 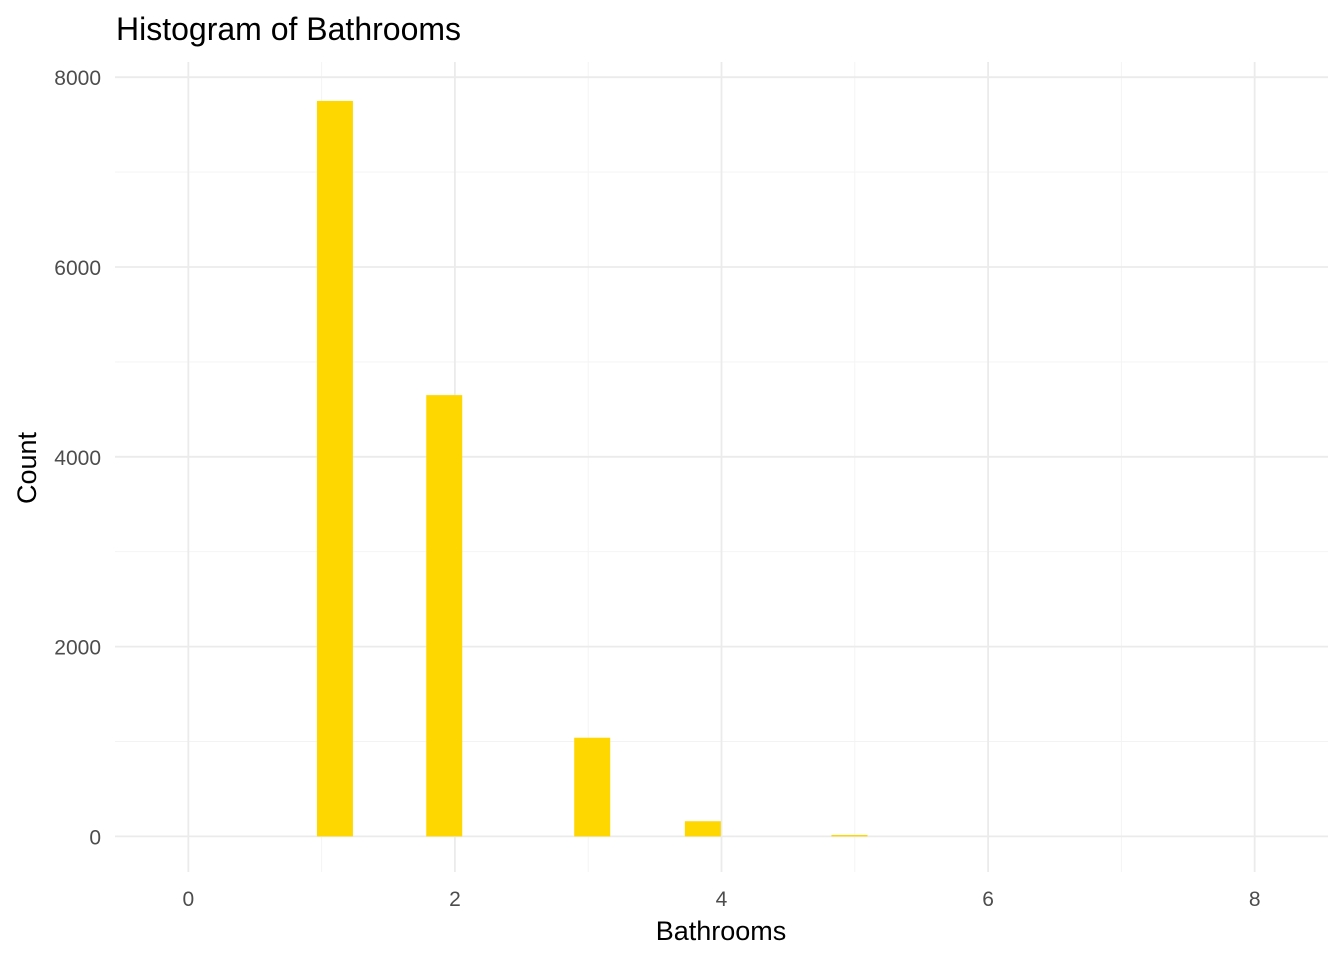 What do you see at coordinates (77, 78) in the screenshot?
I see `y-tick-label: 8000` at bounding box center [77, 78].